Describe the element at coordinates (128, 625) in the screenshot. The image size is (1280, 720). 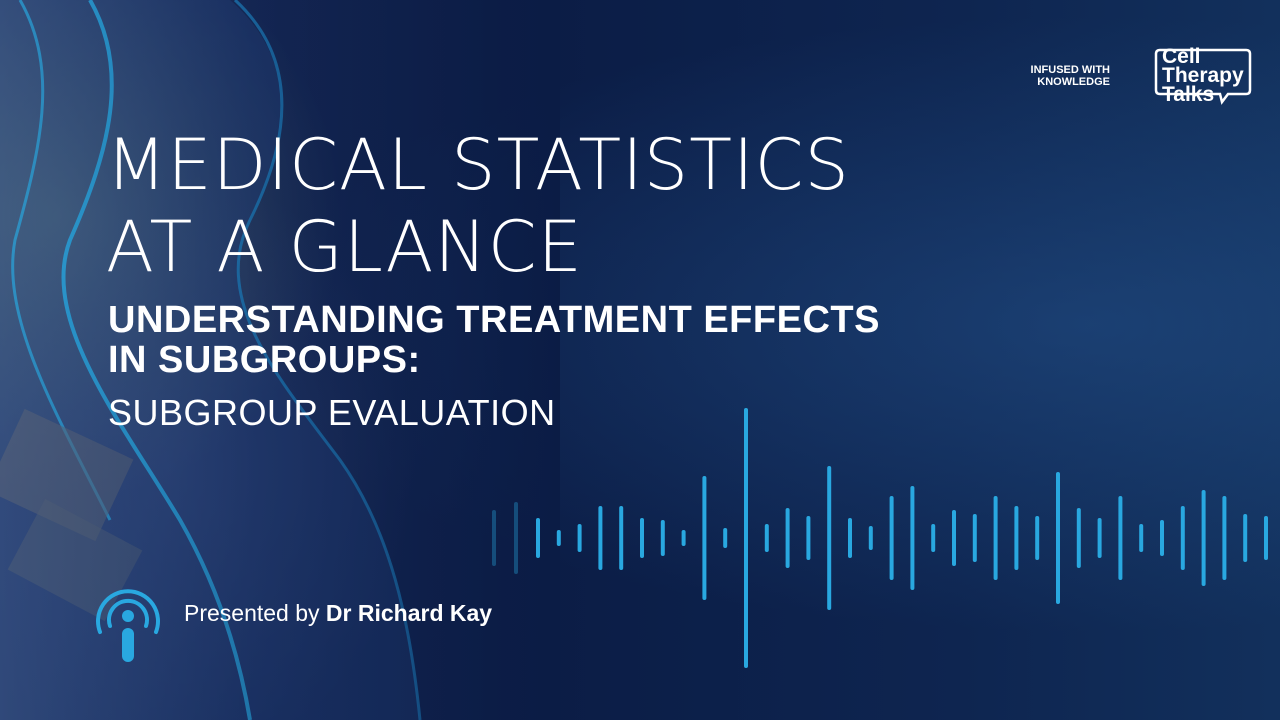
I see `podcast-icon` at that location.